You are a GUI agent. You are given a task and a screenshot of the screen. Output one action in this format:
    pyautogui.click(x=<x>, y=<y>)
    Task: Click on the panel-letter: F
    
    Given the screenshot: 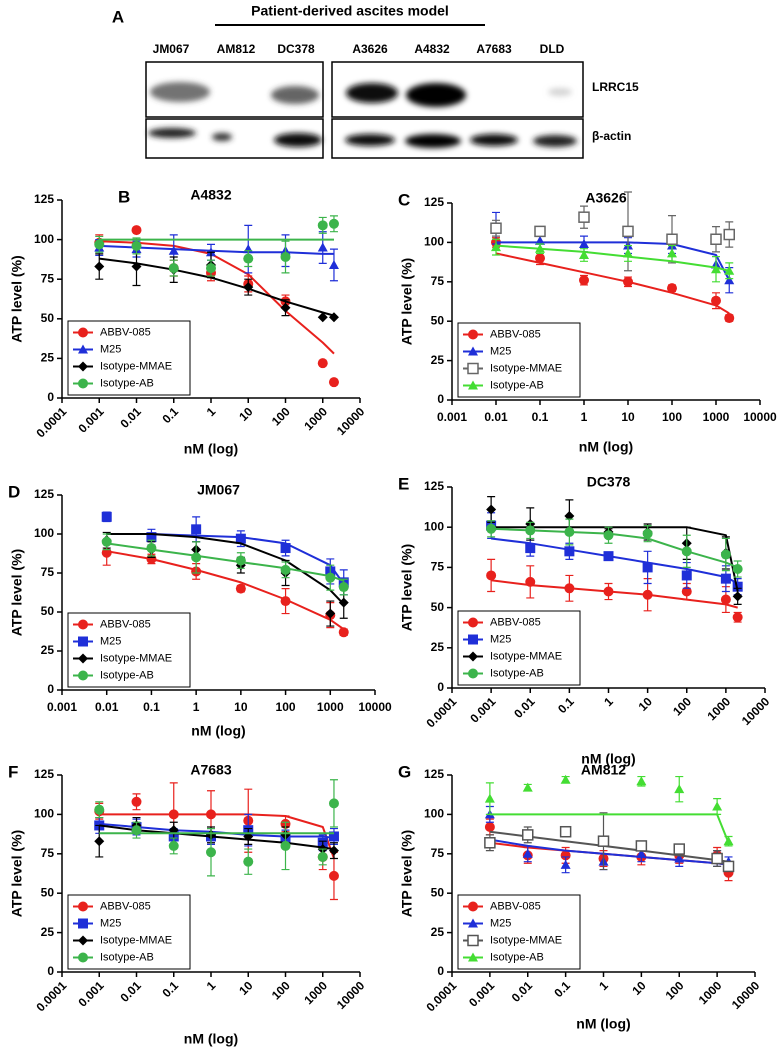 What is the action you would take?
    pyautogui.click(x=13, y=771)
    